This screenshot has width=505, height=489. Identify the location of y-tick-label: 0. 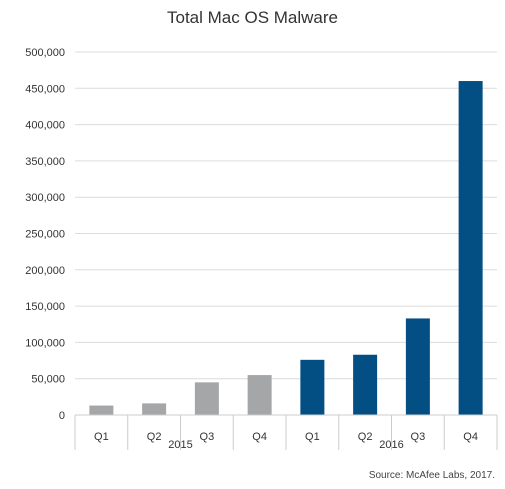
(62, 416).